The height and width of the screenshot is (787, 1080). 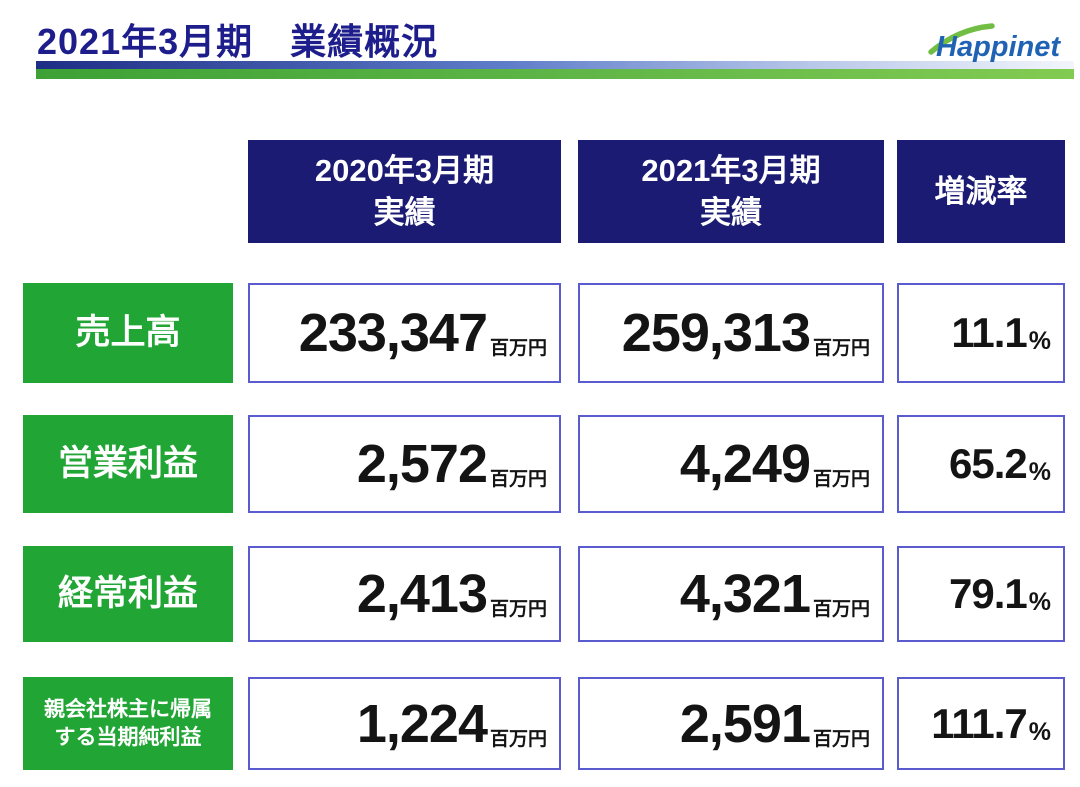 What do you see at coordinates (128, 723) in the screenshot?
I see `row-label-net-income: 親会社株主に帰属 する当期純利益` at bounding box center [128, 723].